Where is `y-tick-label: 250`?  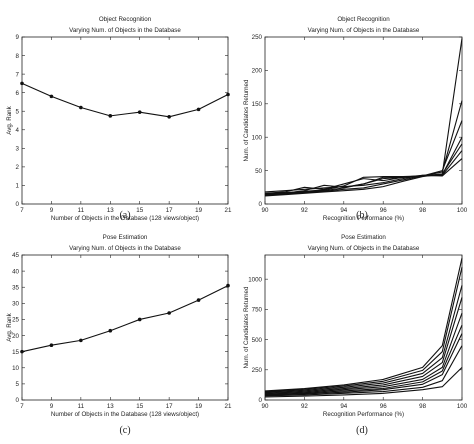
y-tick-label: 250 is located at coordinates (257, 37).